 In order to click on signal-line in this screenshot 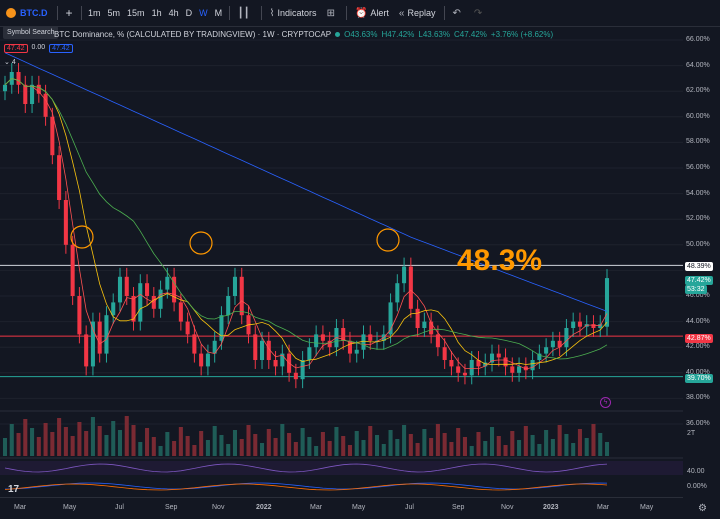, I will do `click(306, 487)`.